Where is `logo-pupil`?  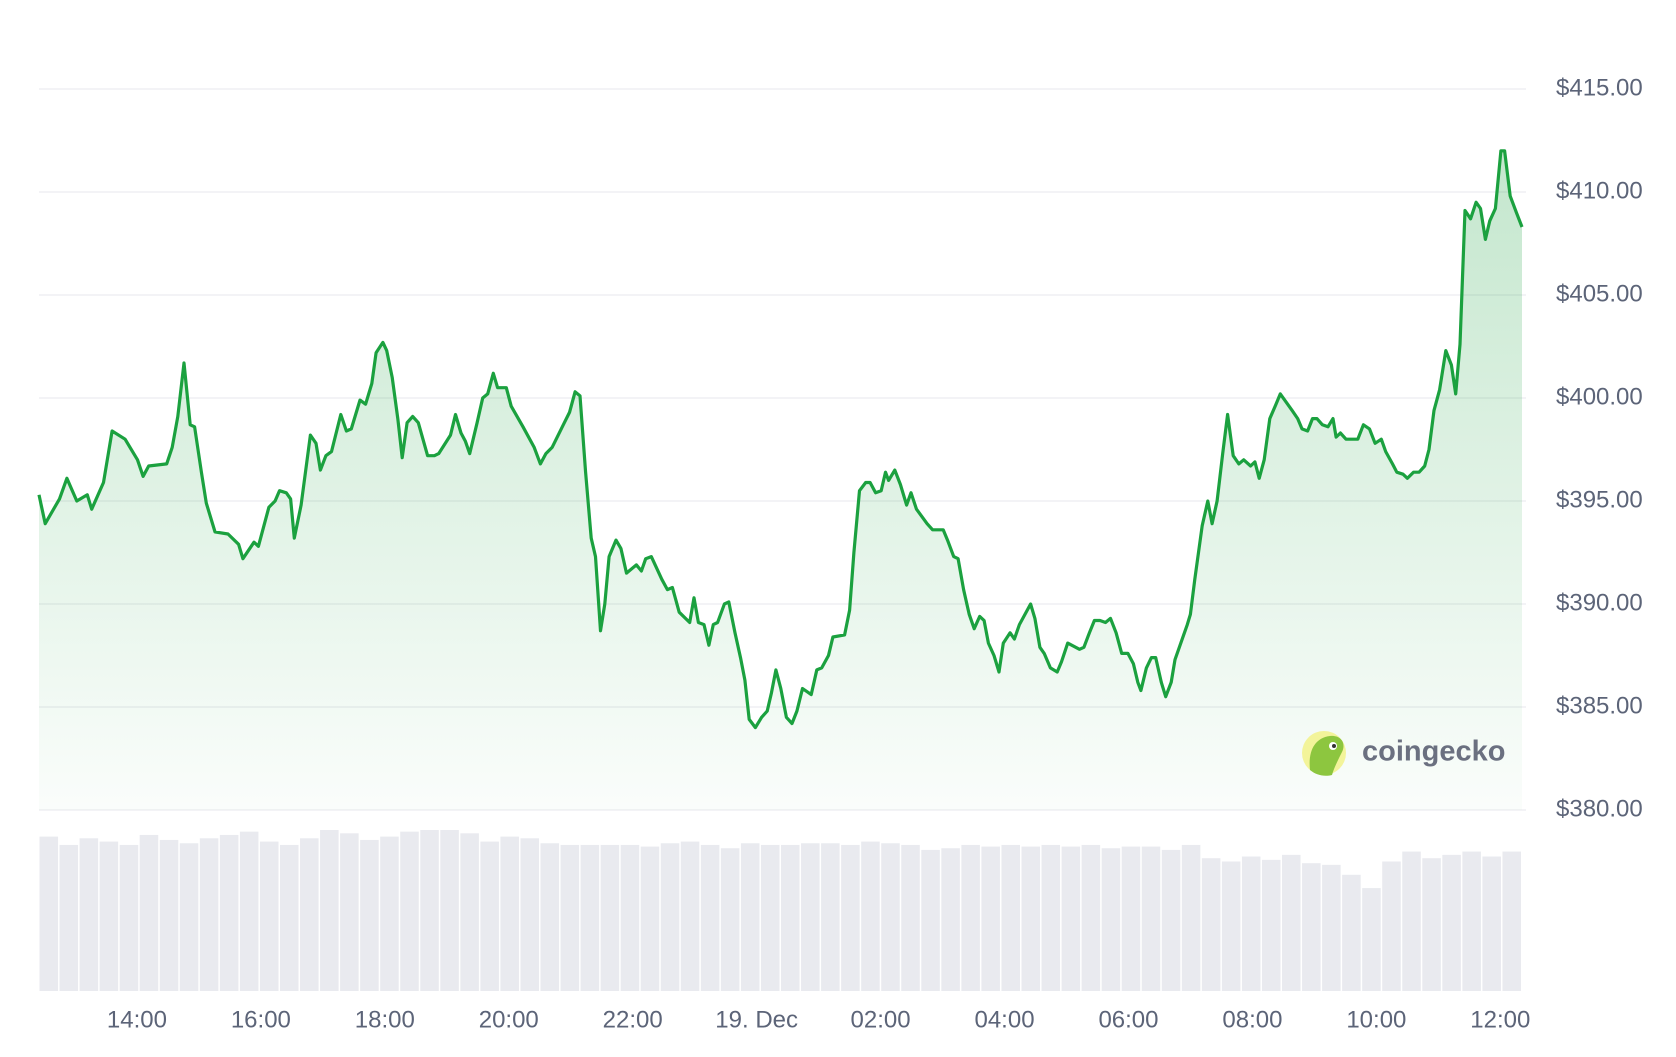 logo-pupil is located at coordinates (1334, 746).